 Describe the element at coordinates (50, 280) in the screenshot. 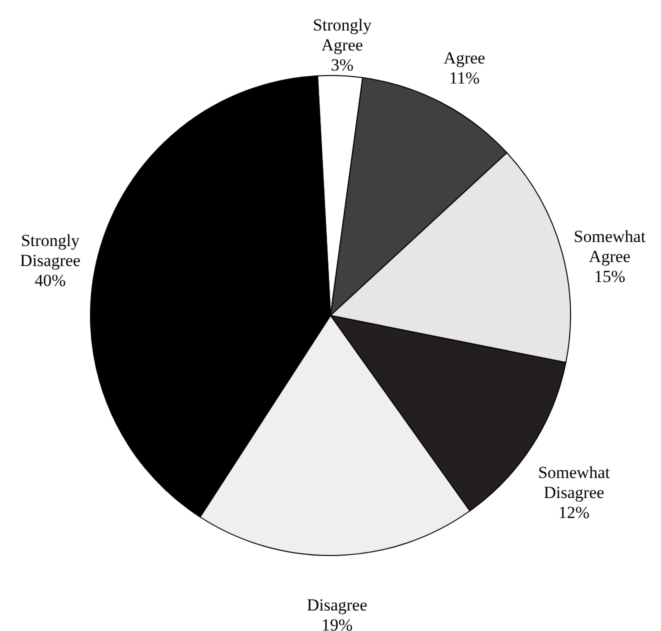

I see `data-label: 40%` at that location.